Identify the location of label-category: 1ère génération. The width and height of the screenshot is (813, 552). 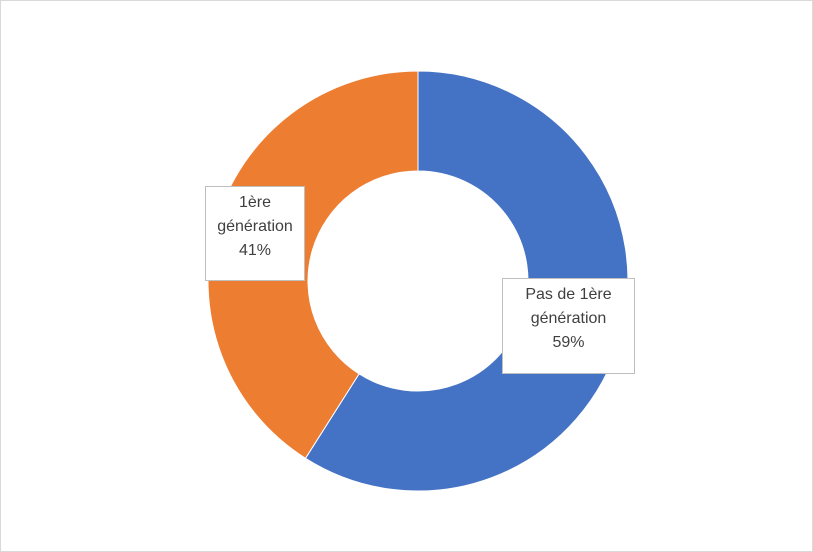
(255, 214).